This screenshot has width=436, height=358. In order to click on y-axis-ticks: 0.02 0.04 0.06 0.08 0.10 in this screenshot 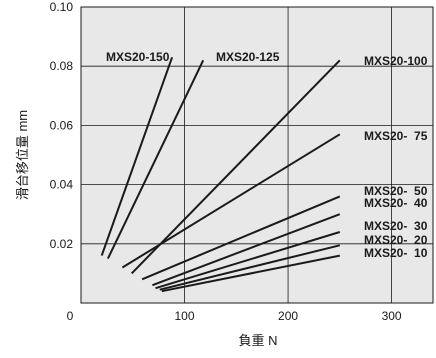, I will do `click(62, 125)`.